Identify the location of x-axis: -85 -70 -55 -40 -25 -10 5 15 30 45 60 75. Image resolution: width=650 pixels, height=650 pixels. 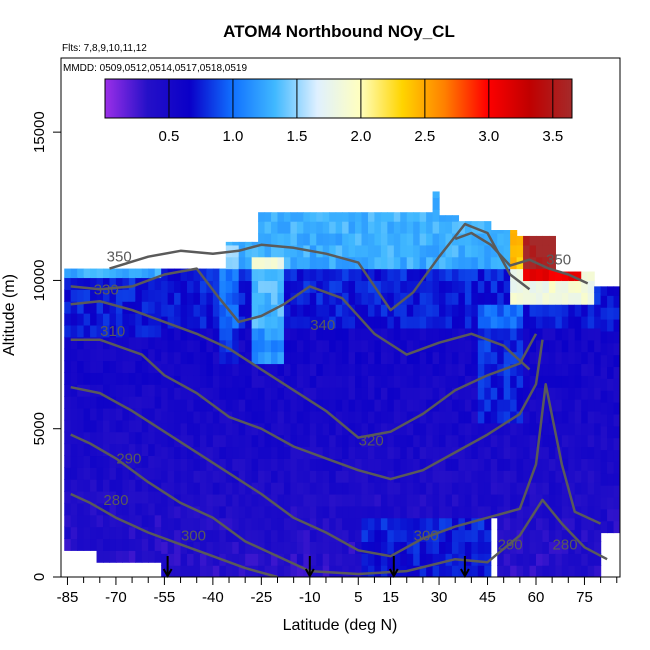
(337, 591).